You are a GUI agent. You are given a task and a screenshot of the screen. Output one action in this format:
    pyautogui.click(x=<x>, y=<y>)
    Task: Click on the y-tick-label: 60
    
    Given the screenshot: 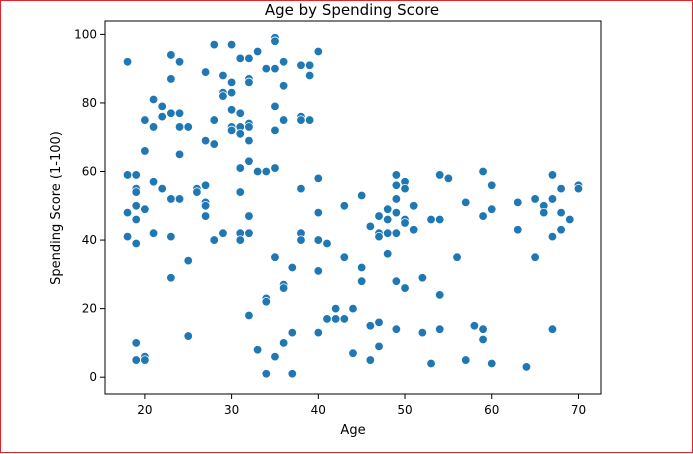 What is the action you would take?
    pyautogui.click(x=89, y=172)
    